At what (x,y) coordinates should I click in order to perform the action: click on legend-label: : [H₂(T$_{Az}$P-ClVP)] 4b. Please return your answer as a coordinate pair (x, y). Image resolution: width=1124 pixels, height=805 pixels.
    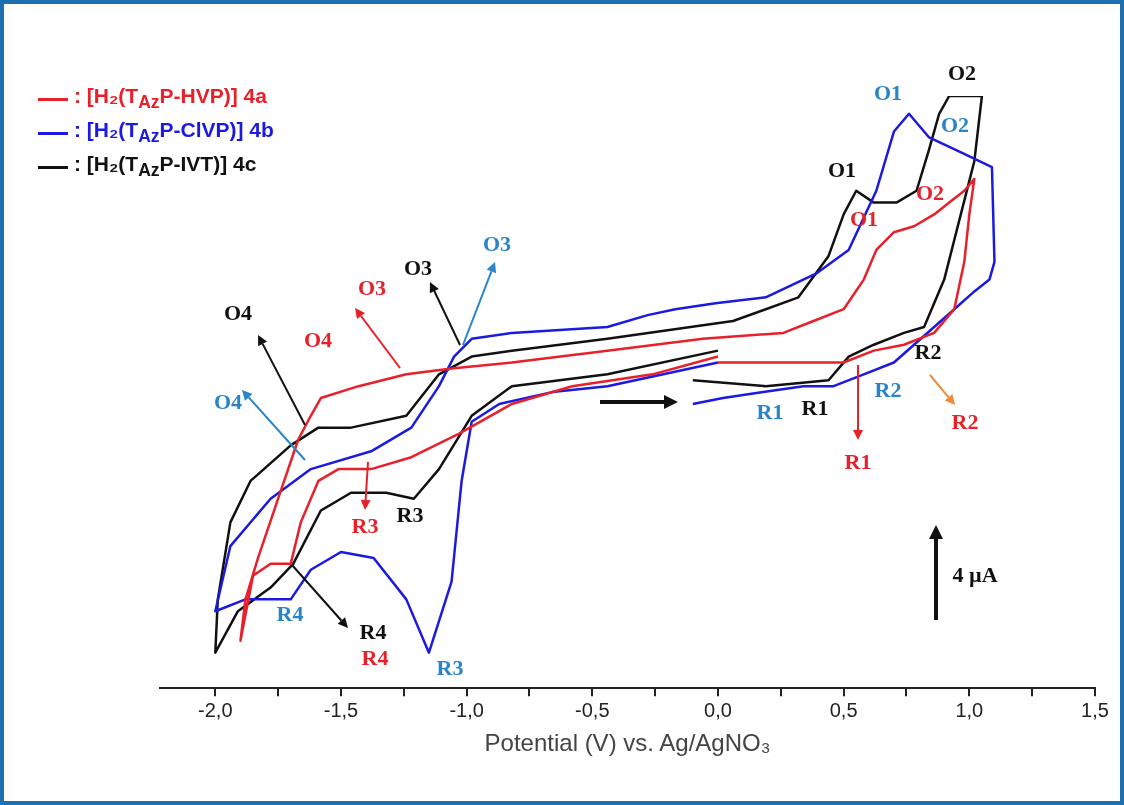
    Looking at the image, I should click on (174, 133).